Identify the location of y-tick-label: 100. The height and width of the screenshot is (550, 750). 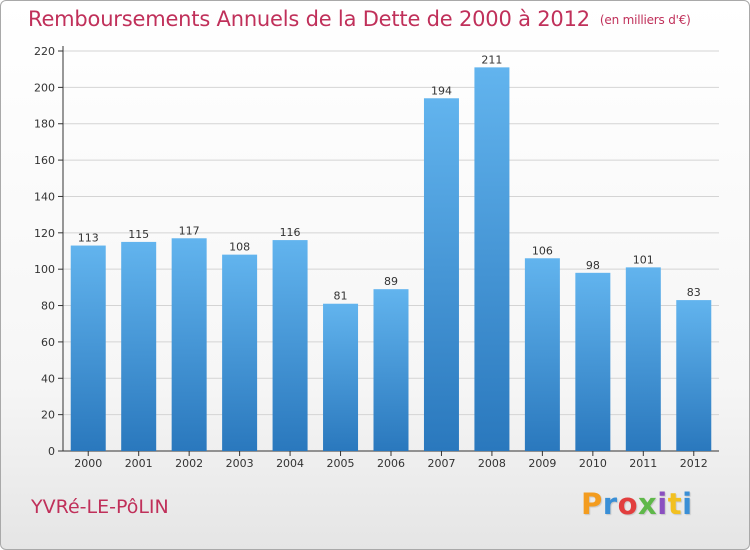
(44, 269).